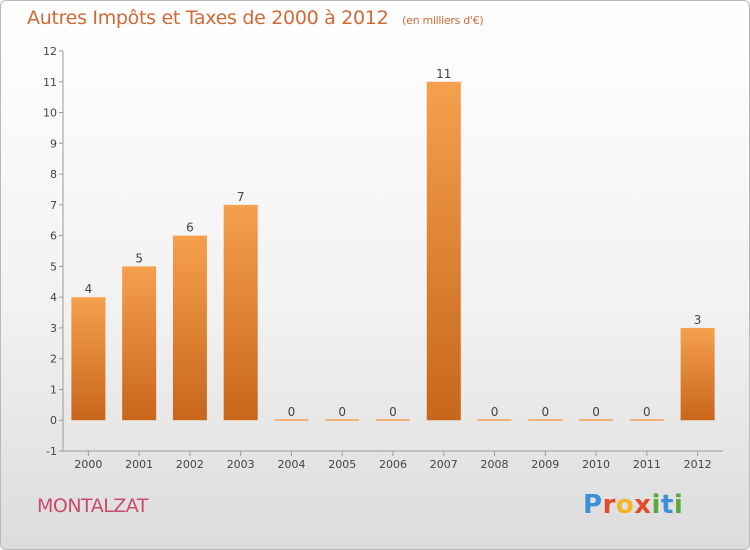 This screenshot has width=750, height=550. What do you see at coordinates (92, 506) in the screenshot?
I see `commune-name: MONTALZAT` at bounding box center [92, 506].